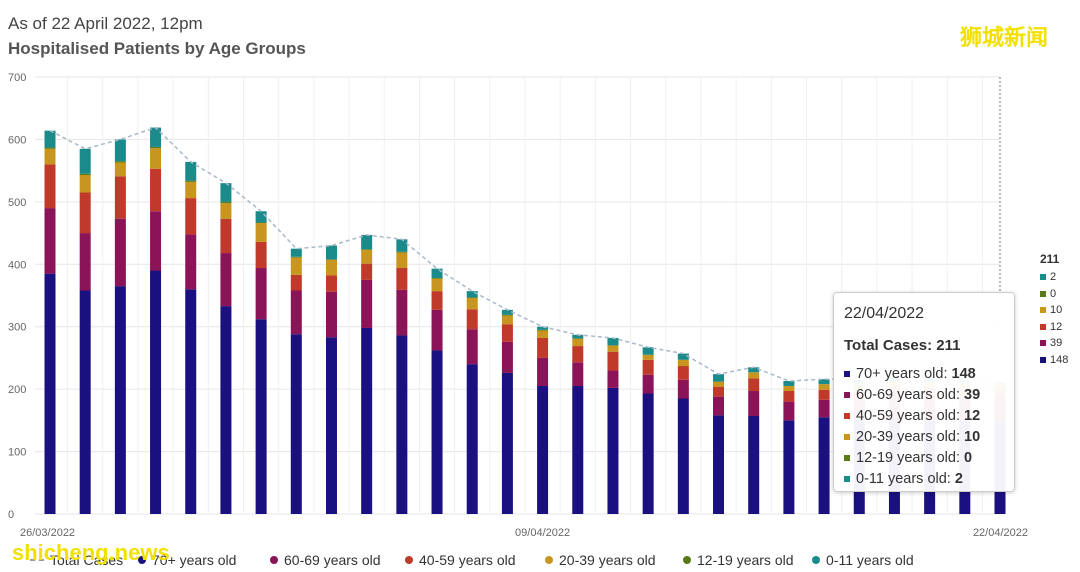  Describe the element at coordinates (910, 395) in the screenshot. I see `tooltip-row-label: 60-69 years old:` at that location.